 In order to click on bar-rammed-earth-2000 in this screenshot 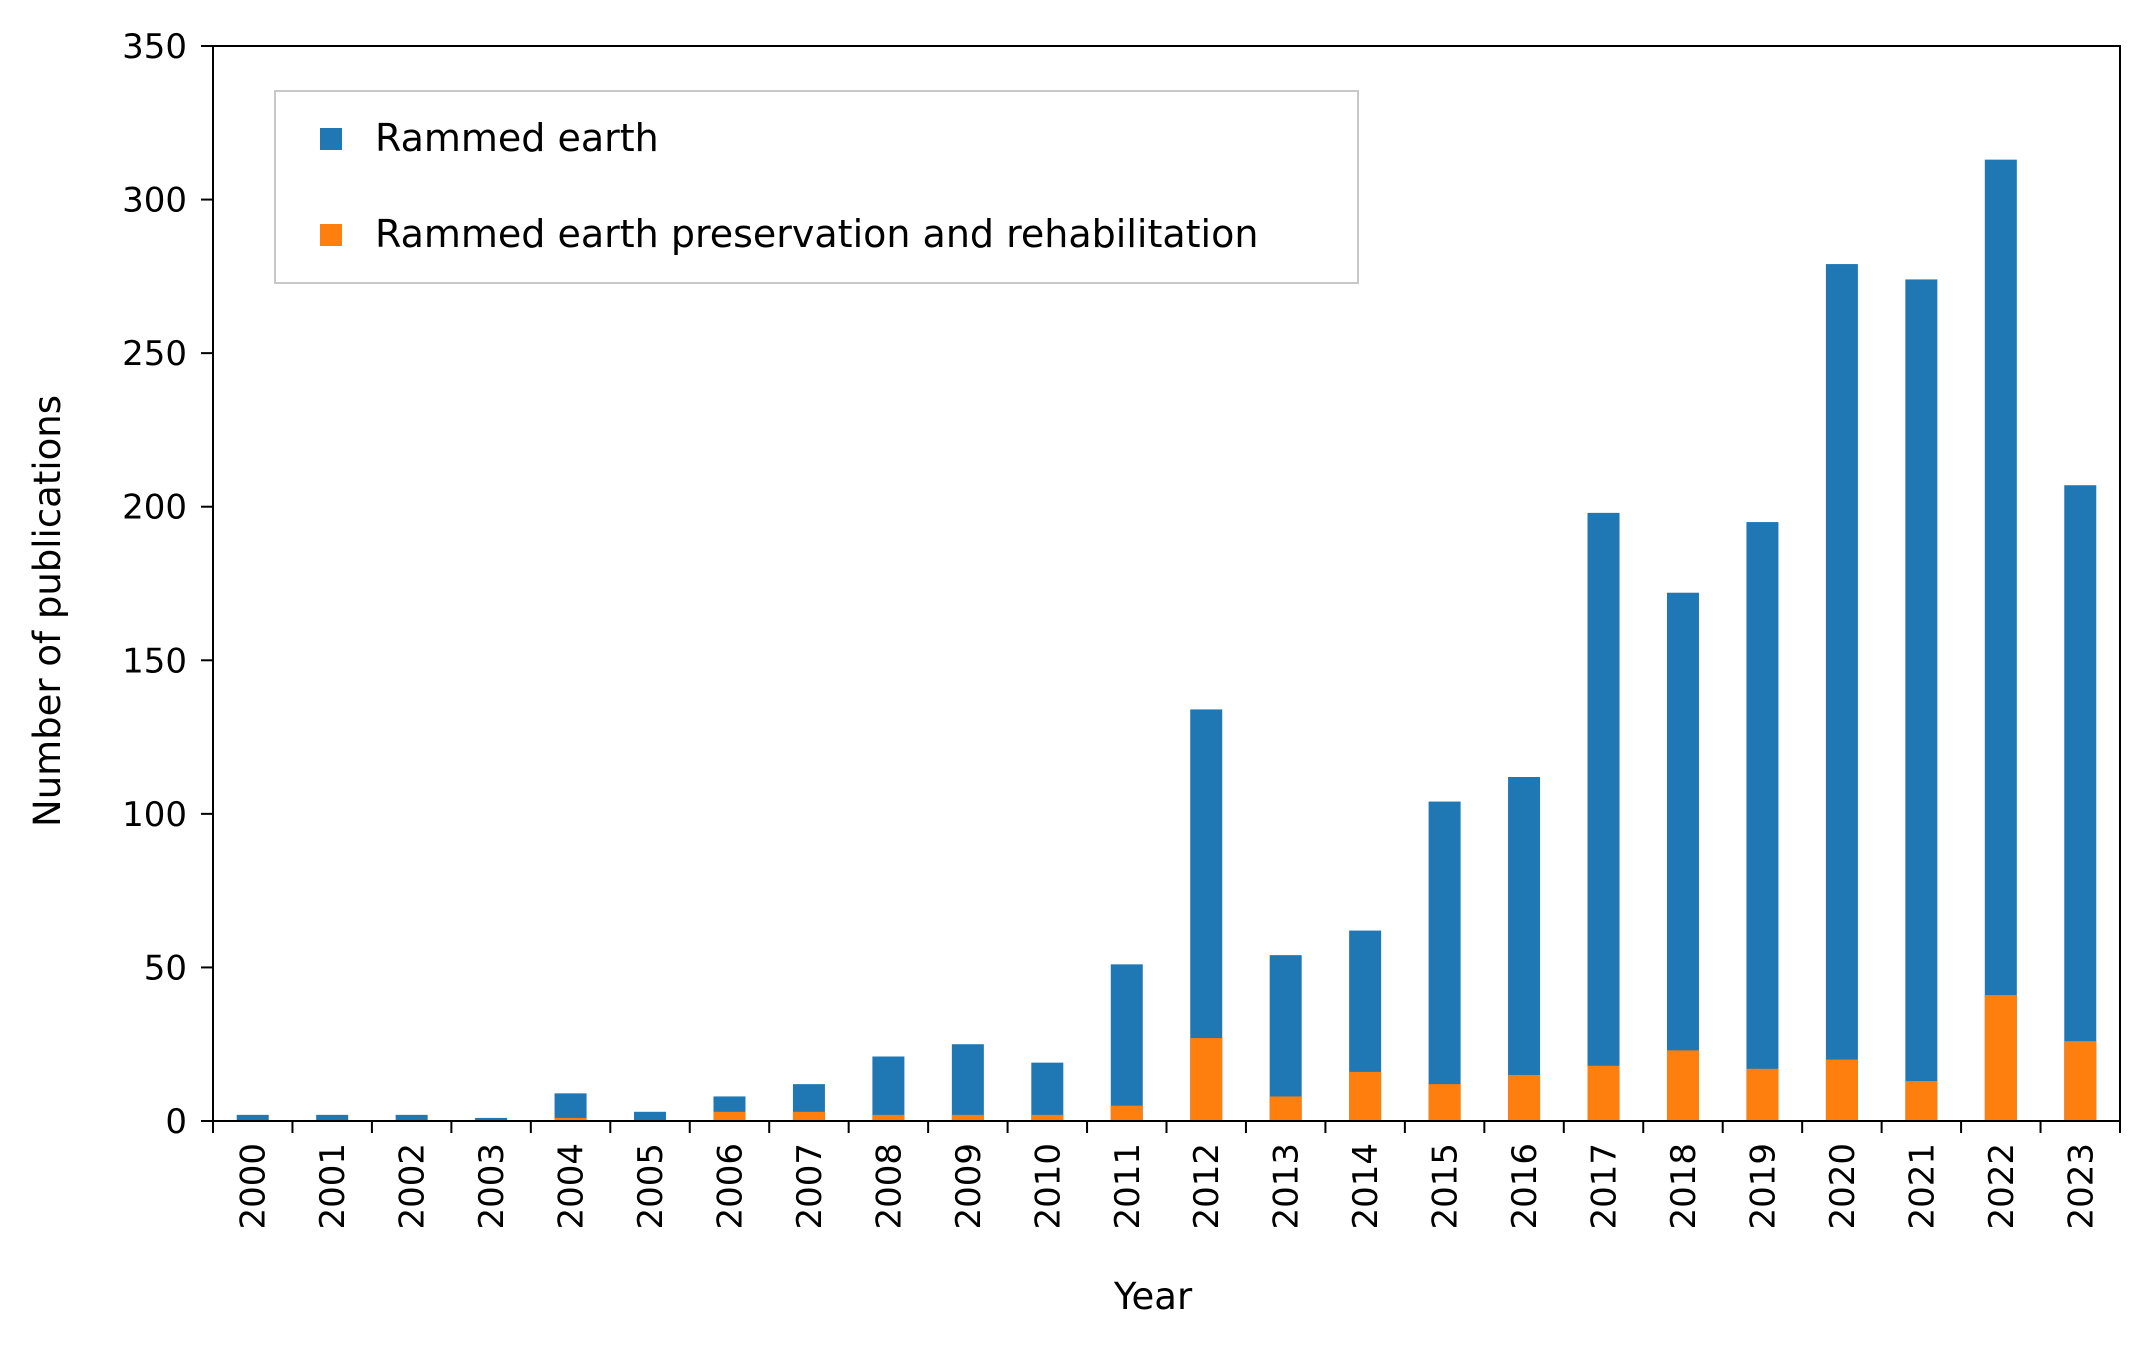, I will do `click(252, 1117)`.